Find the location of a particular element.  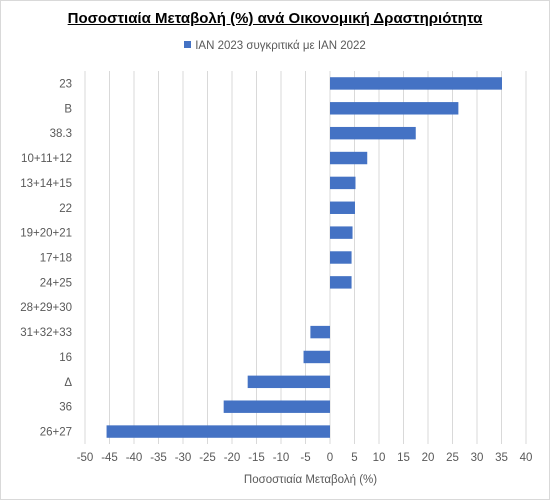

y-category-label: 36 is located at coordinates (65, 408).